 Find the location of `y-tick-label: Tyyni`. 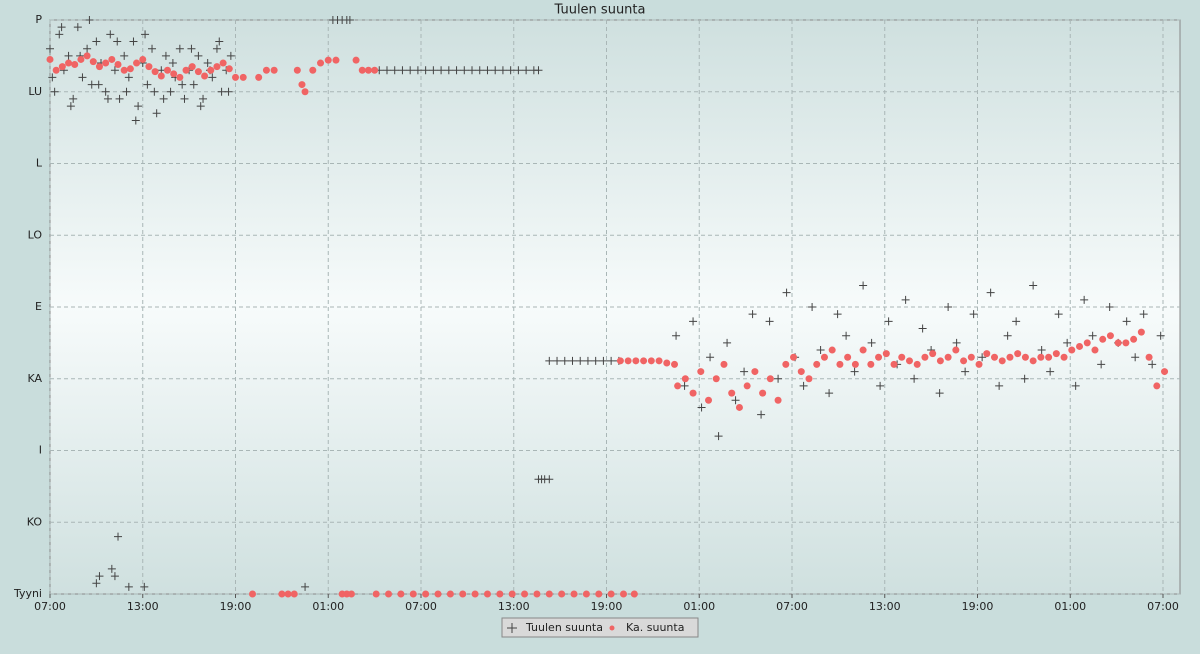

y-tick-label: Tyyni is located at coordinates (27, 593).